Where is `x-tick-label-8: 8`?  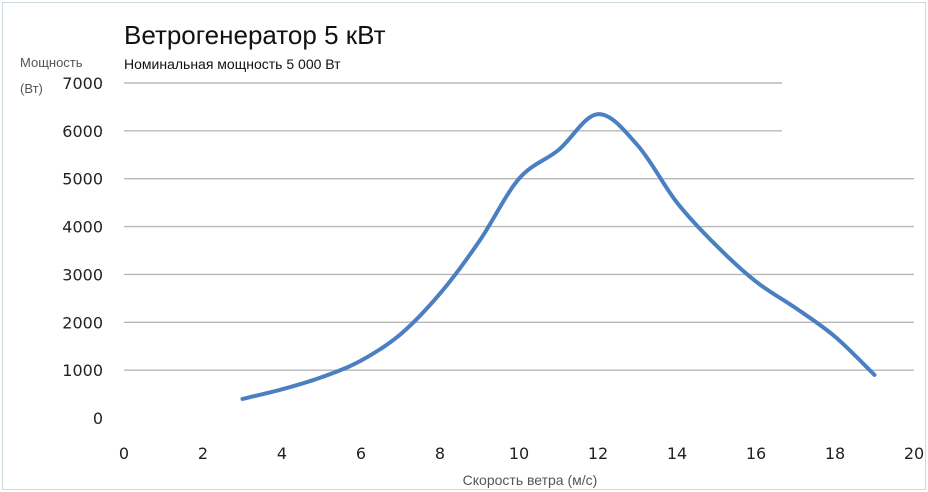
x-tick-label-8: 8 is located at coordinates (440, 453).